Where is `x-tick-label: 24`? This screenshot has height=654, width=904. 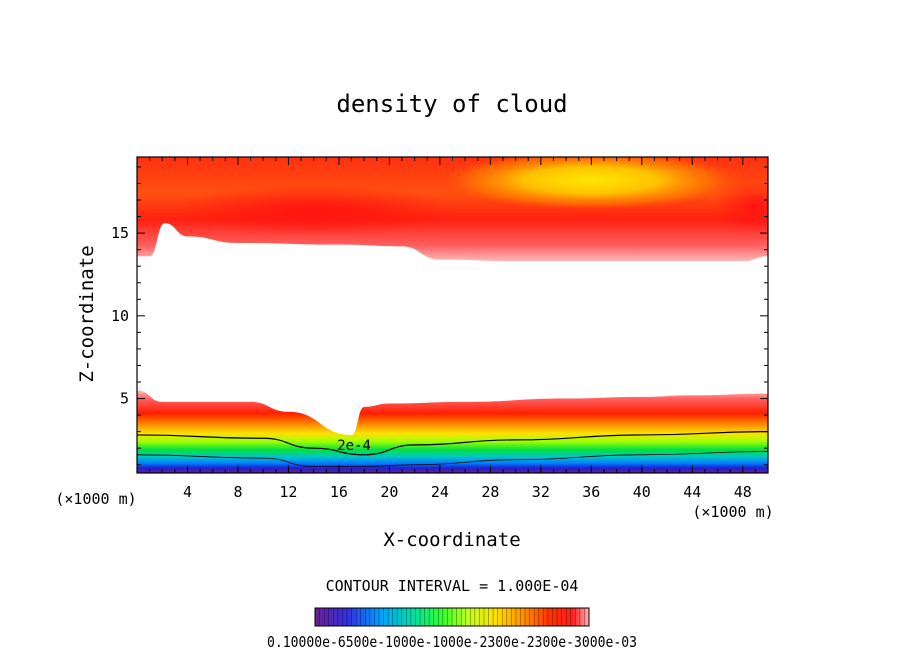 x-tick-label: 24 is located at coordinates (440, 492).